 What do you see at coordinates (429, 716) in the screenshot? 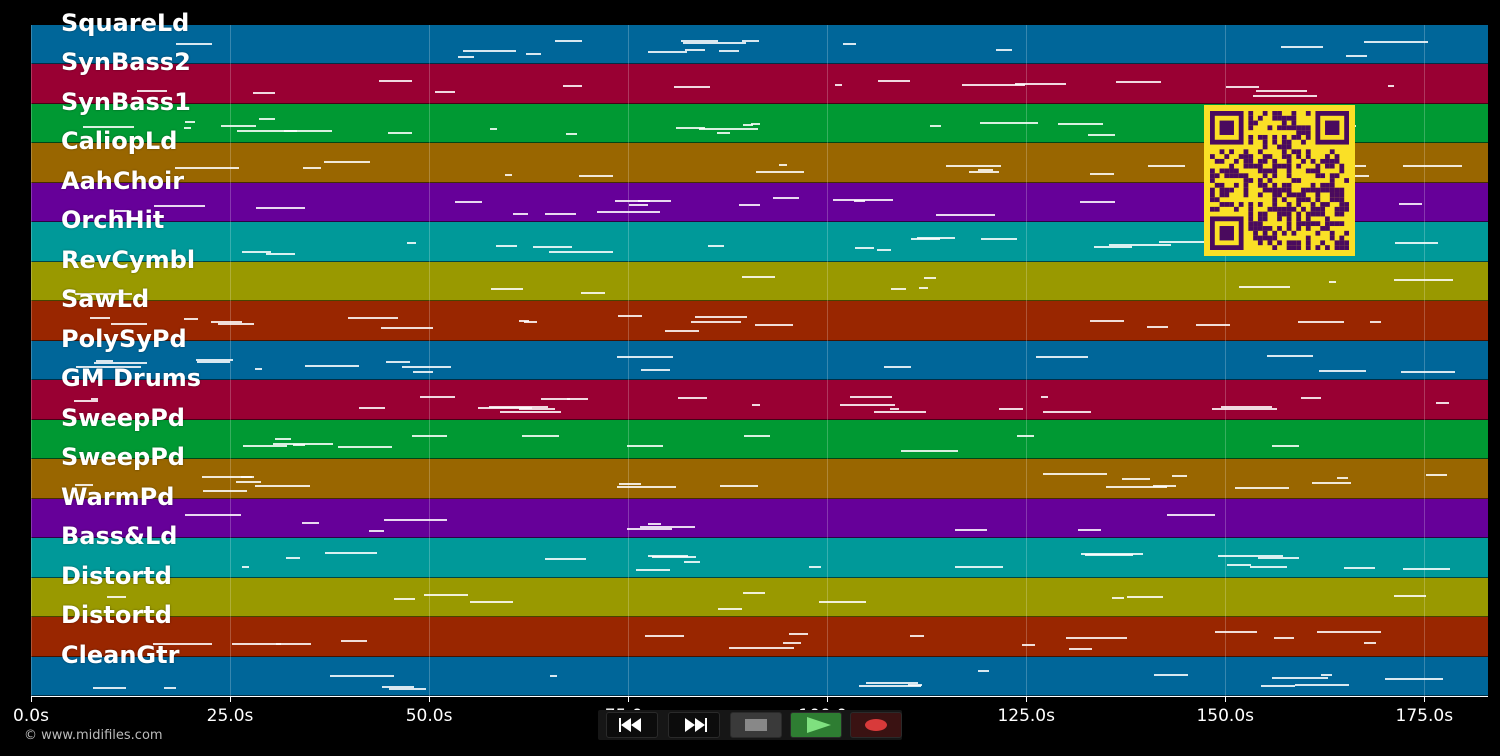
I see `axis-tick-label: 50.0s` at bounding box center [429, 716].